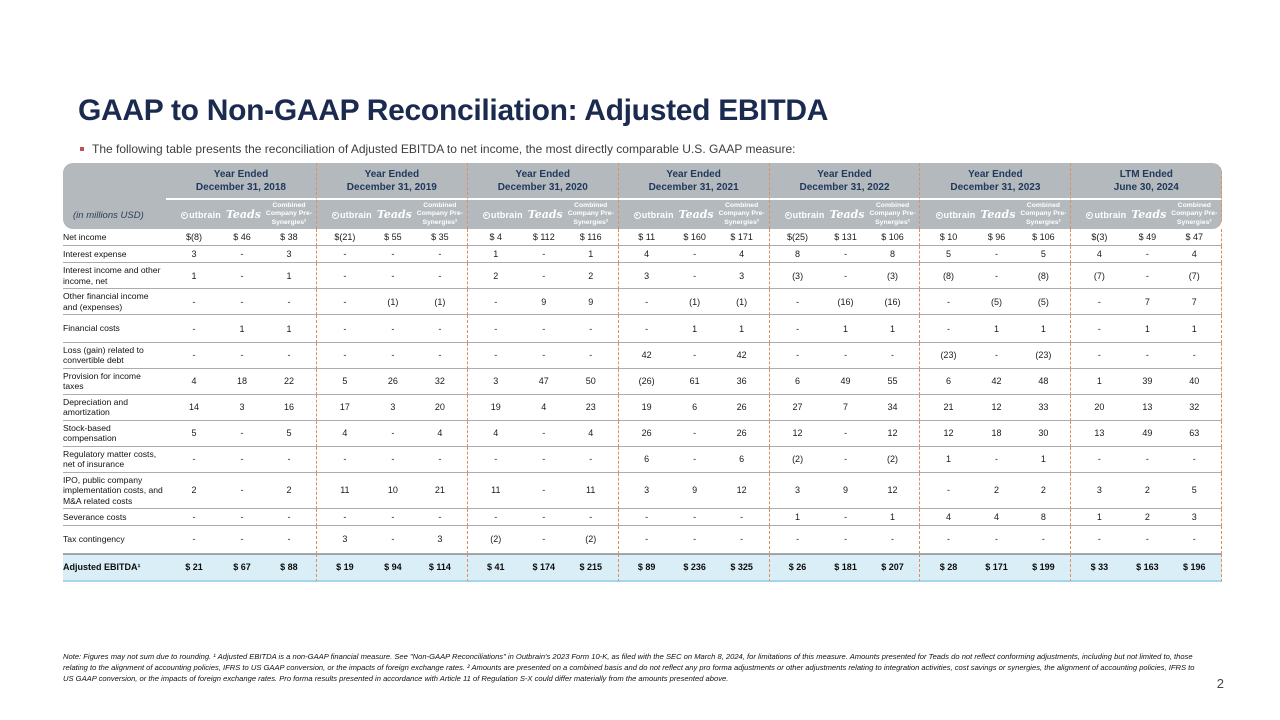 The image size is (1280, 720). I want to click on value-cell: 11, so click(591, 491).